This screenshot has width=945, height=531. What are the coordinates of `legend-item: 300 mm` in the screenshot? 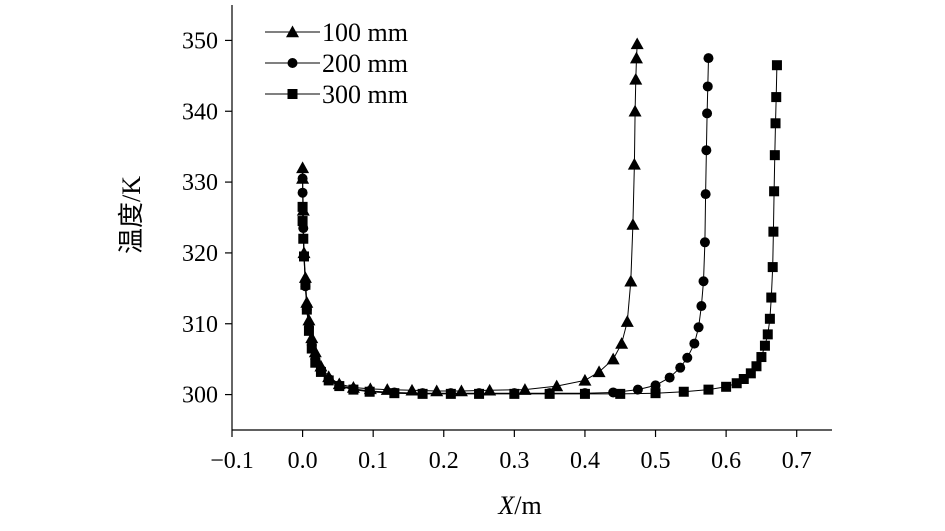 It's located at (336, 94).